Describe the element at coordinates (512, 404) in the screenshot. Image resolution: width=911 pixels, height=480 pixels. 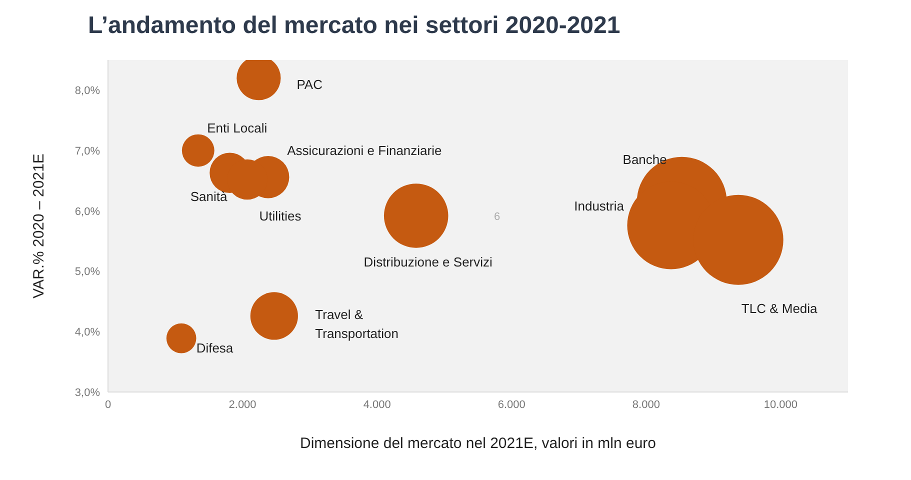
I see `x-tick-label: 6.000` at that location.